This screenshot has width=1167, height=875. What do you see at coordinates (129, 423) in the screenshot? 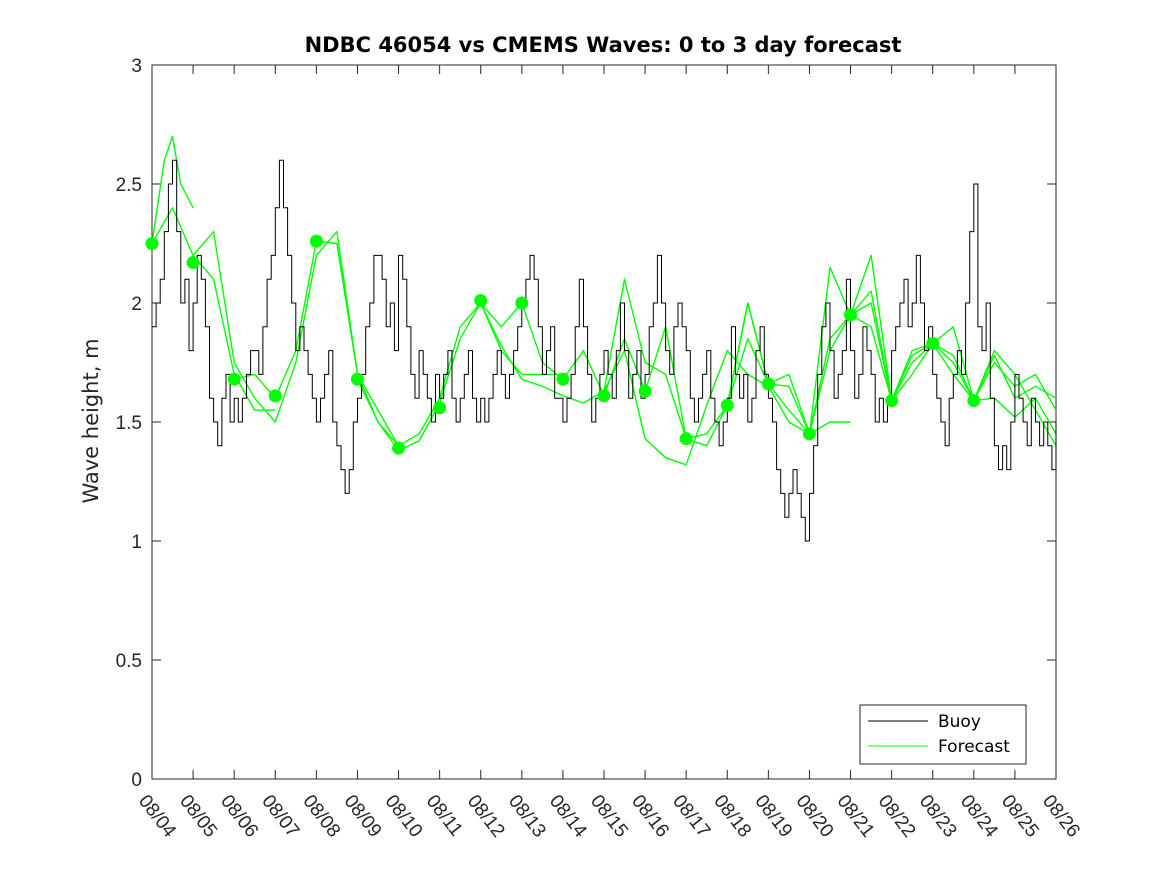
I see `y-tick-label: 1.5` at bounding box center [129, 423].